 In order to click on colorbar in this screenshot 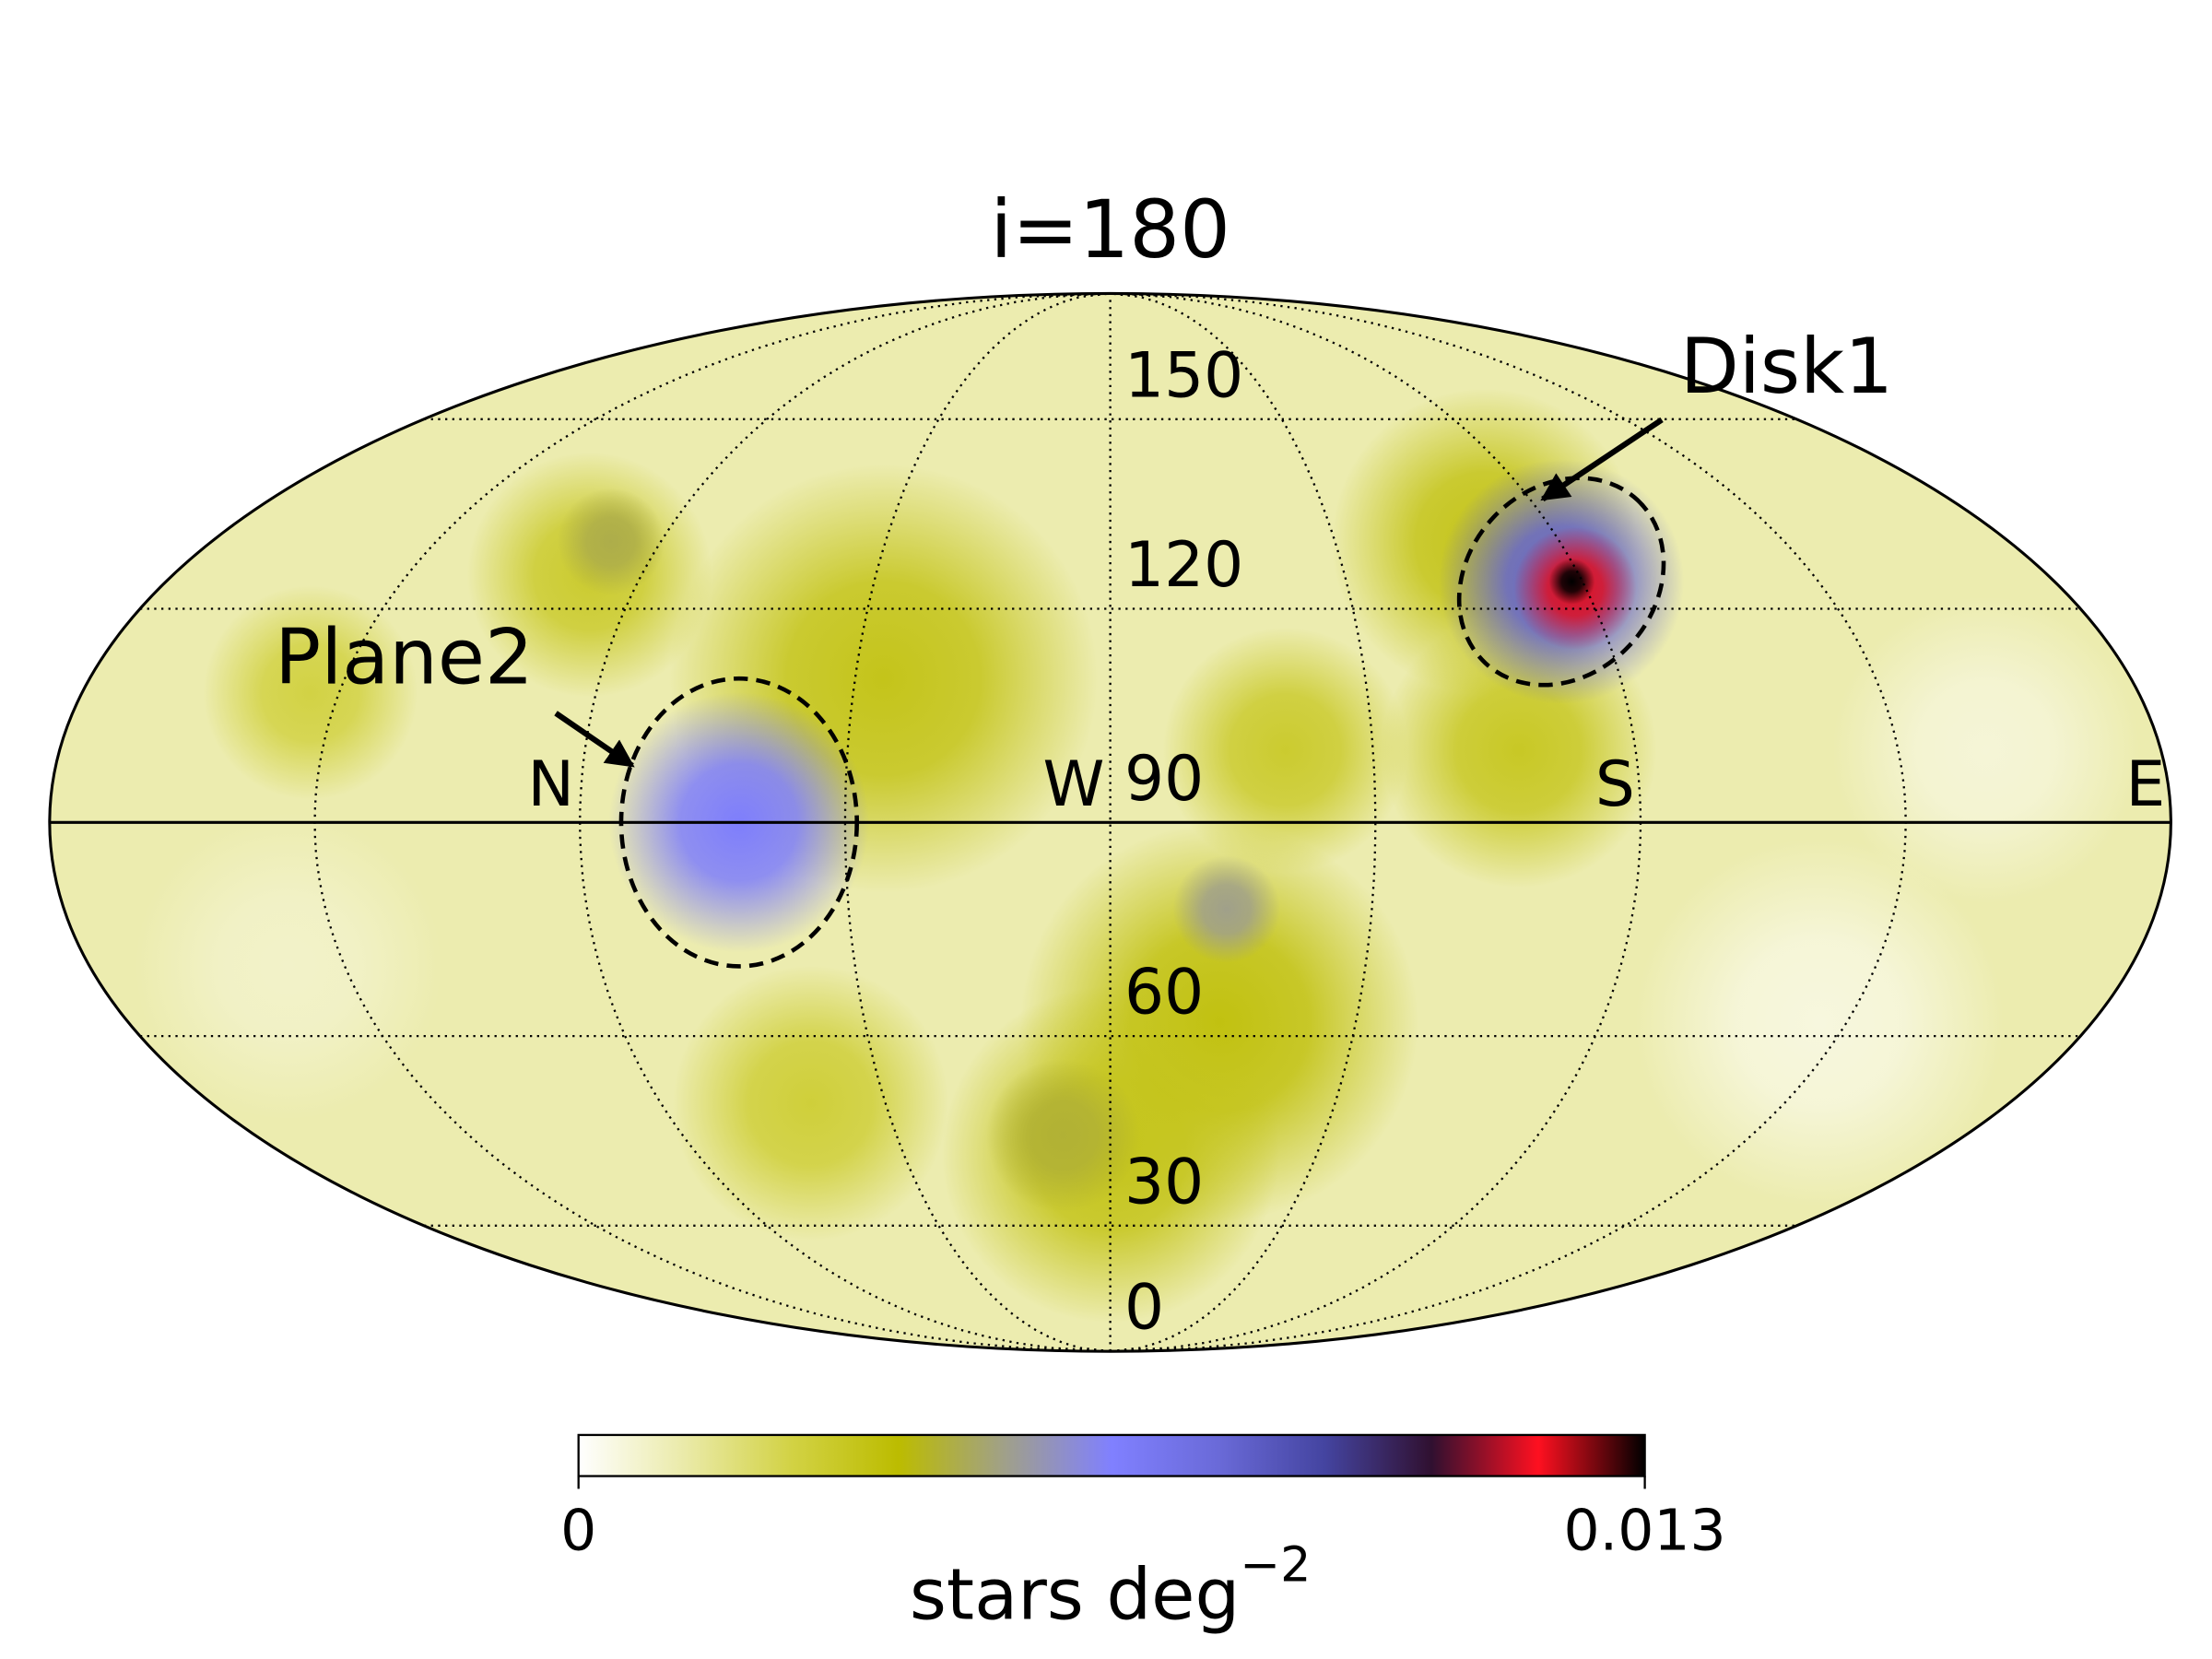, I will do `click(1111, 1455)`.